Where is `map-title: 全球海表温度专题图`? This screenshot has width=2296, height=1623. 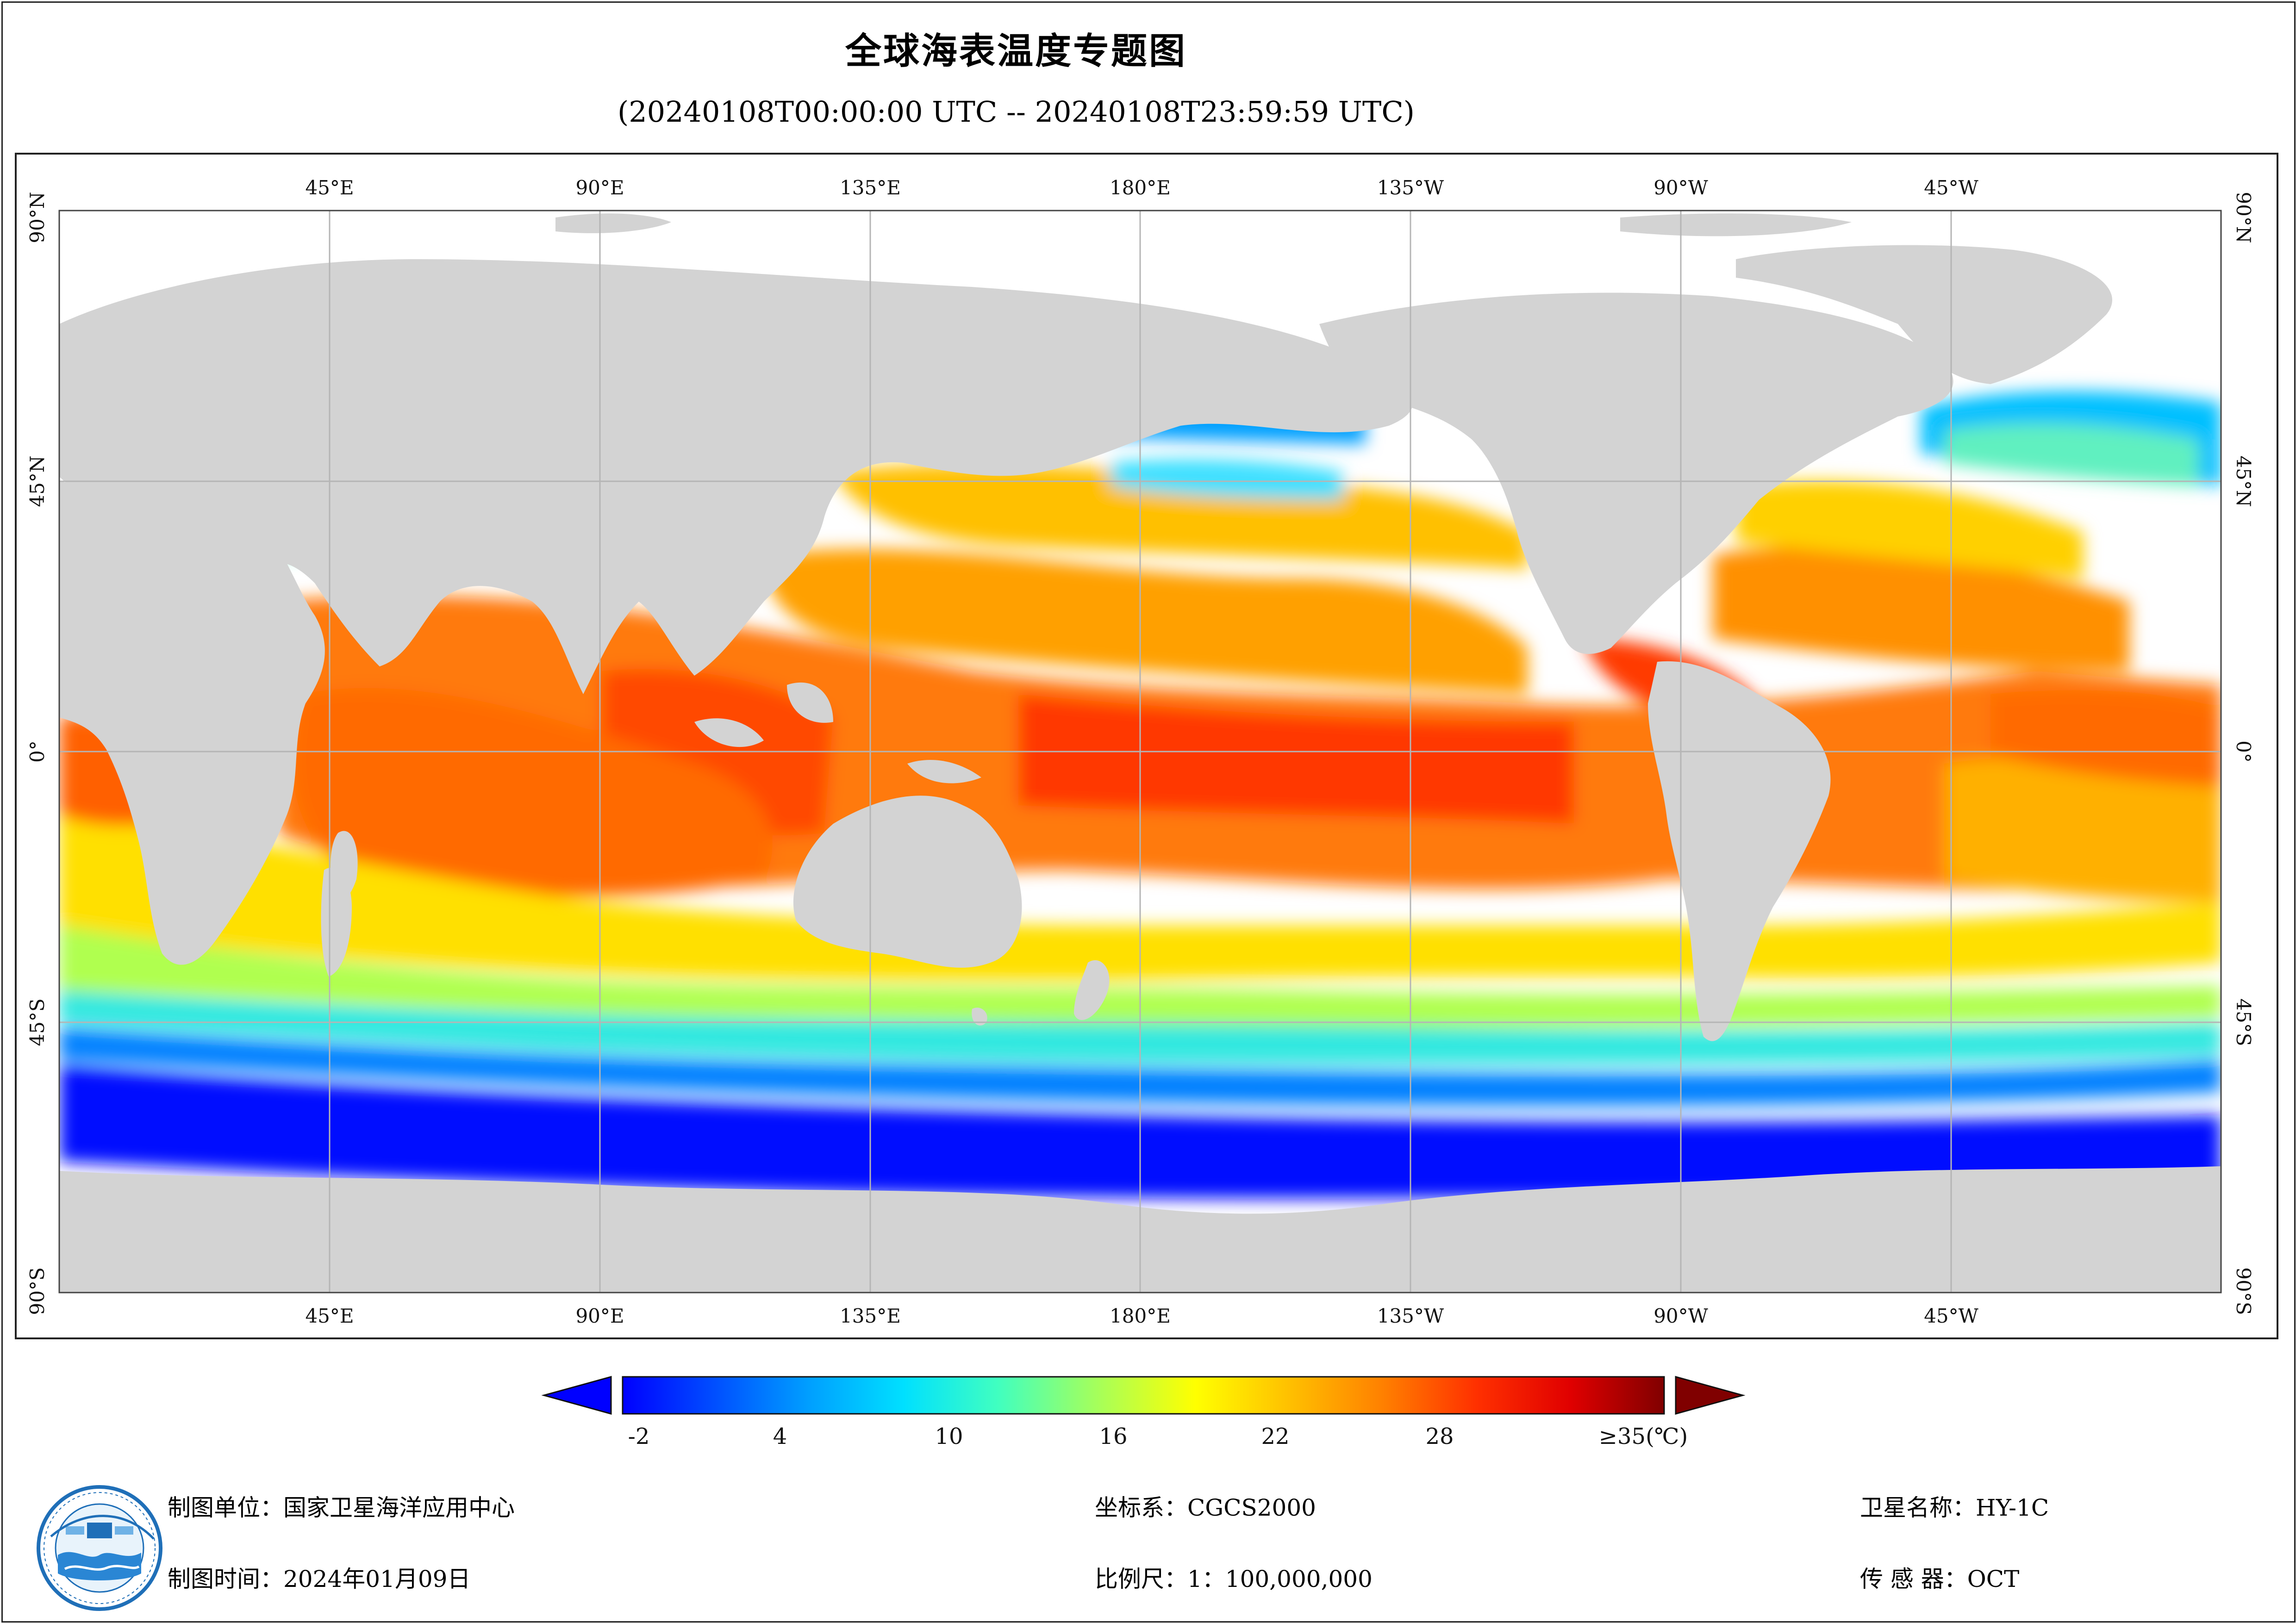 map-title: 全球海表温度专题图 is located at coordinates (1016, 51).